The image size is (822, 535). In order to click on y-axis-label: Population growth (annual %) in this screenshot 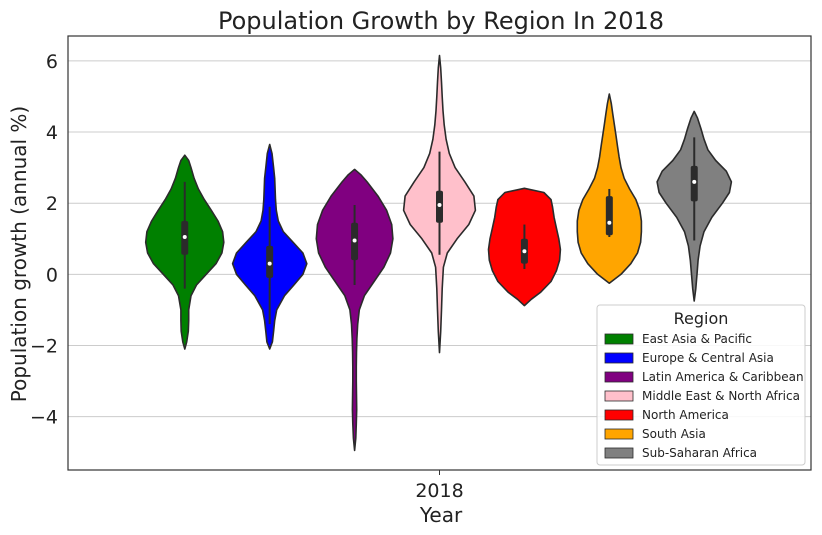, I will do `click(19, 254)`.